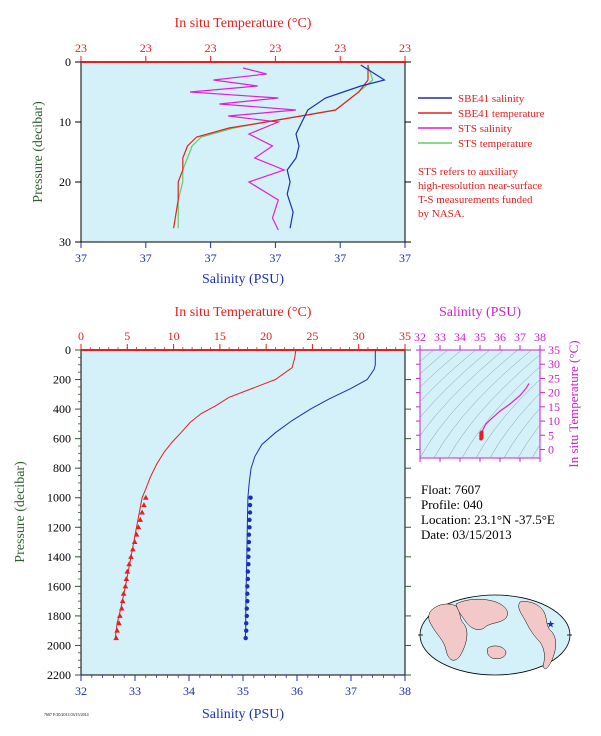 The image size is (601, 736). I want to click on main-p-tick-label: 2200, so click(59, 675).